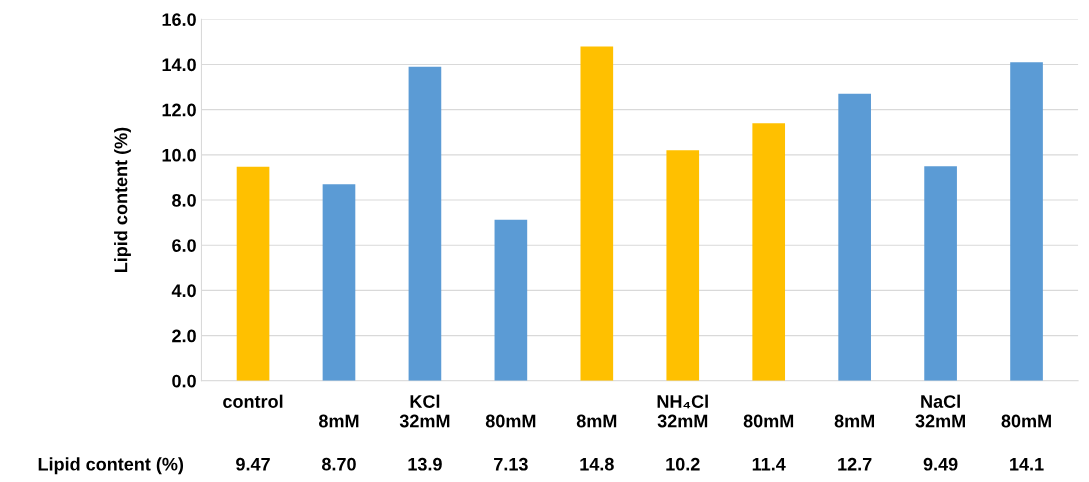 This screenshot has height=482, width=1089. What do you see at coordinates (184, 336) in the screenshot?
I see `y-tick-label: 2.0` at bounding box center [184, 336].